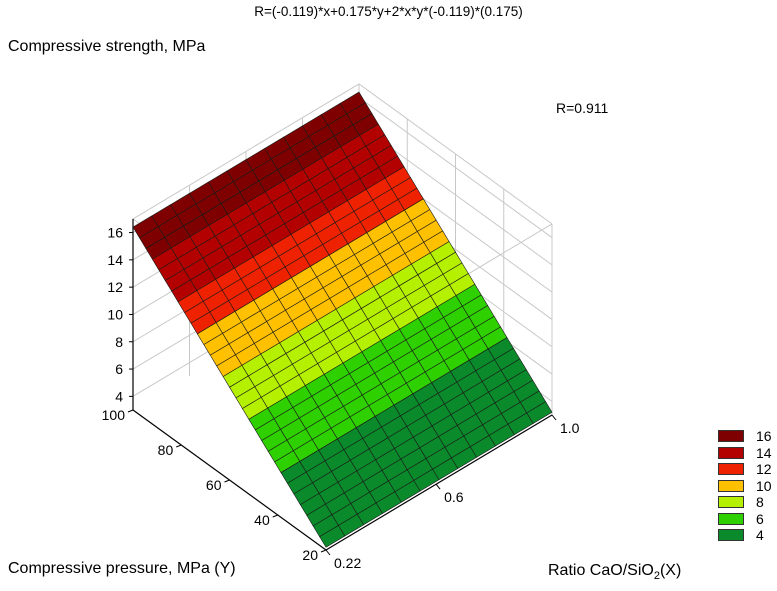  Describe the element at coordinates (114, 415) in the screenshot. I see `y-tick-label: 100` at that location.